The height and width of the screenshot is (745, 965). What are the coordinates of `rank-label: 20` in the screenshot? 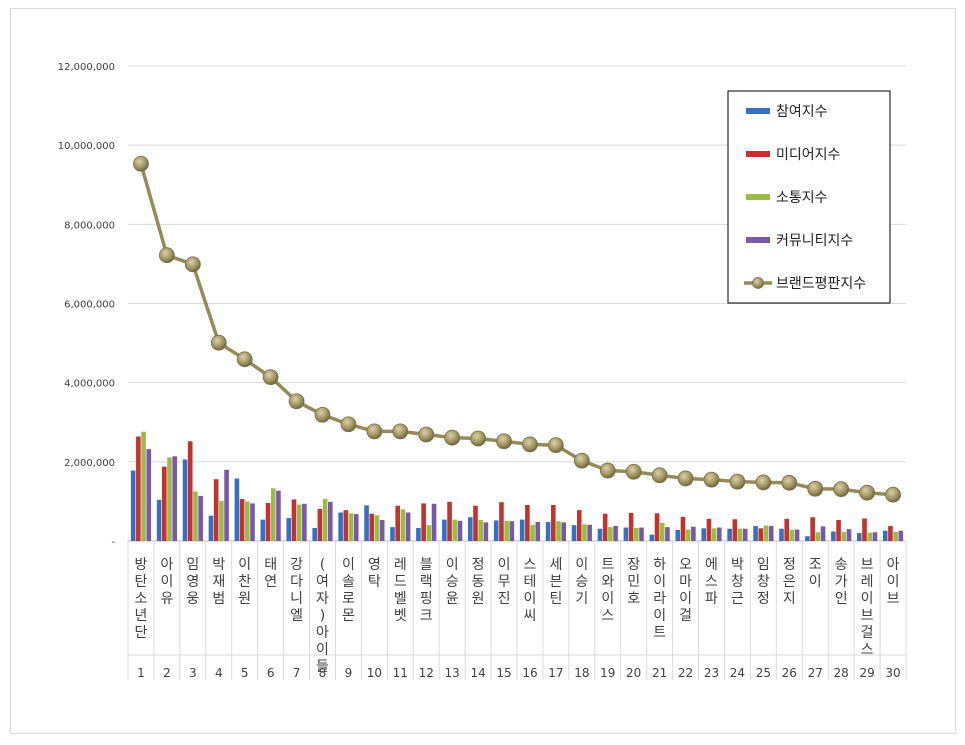 It's located at (633, 673).